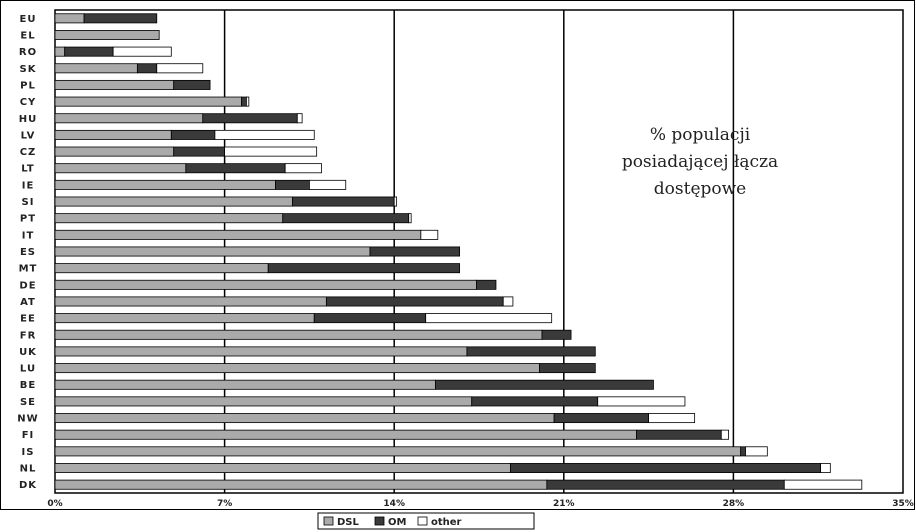  I want to click on legend-swatch-om, so click(379, 521).